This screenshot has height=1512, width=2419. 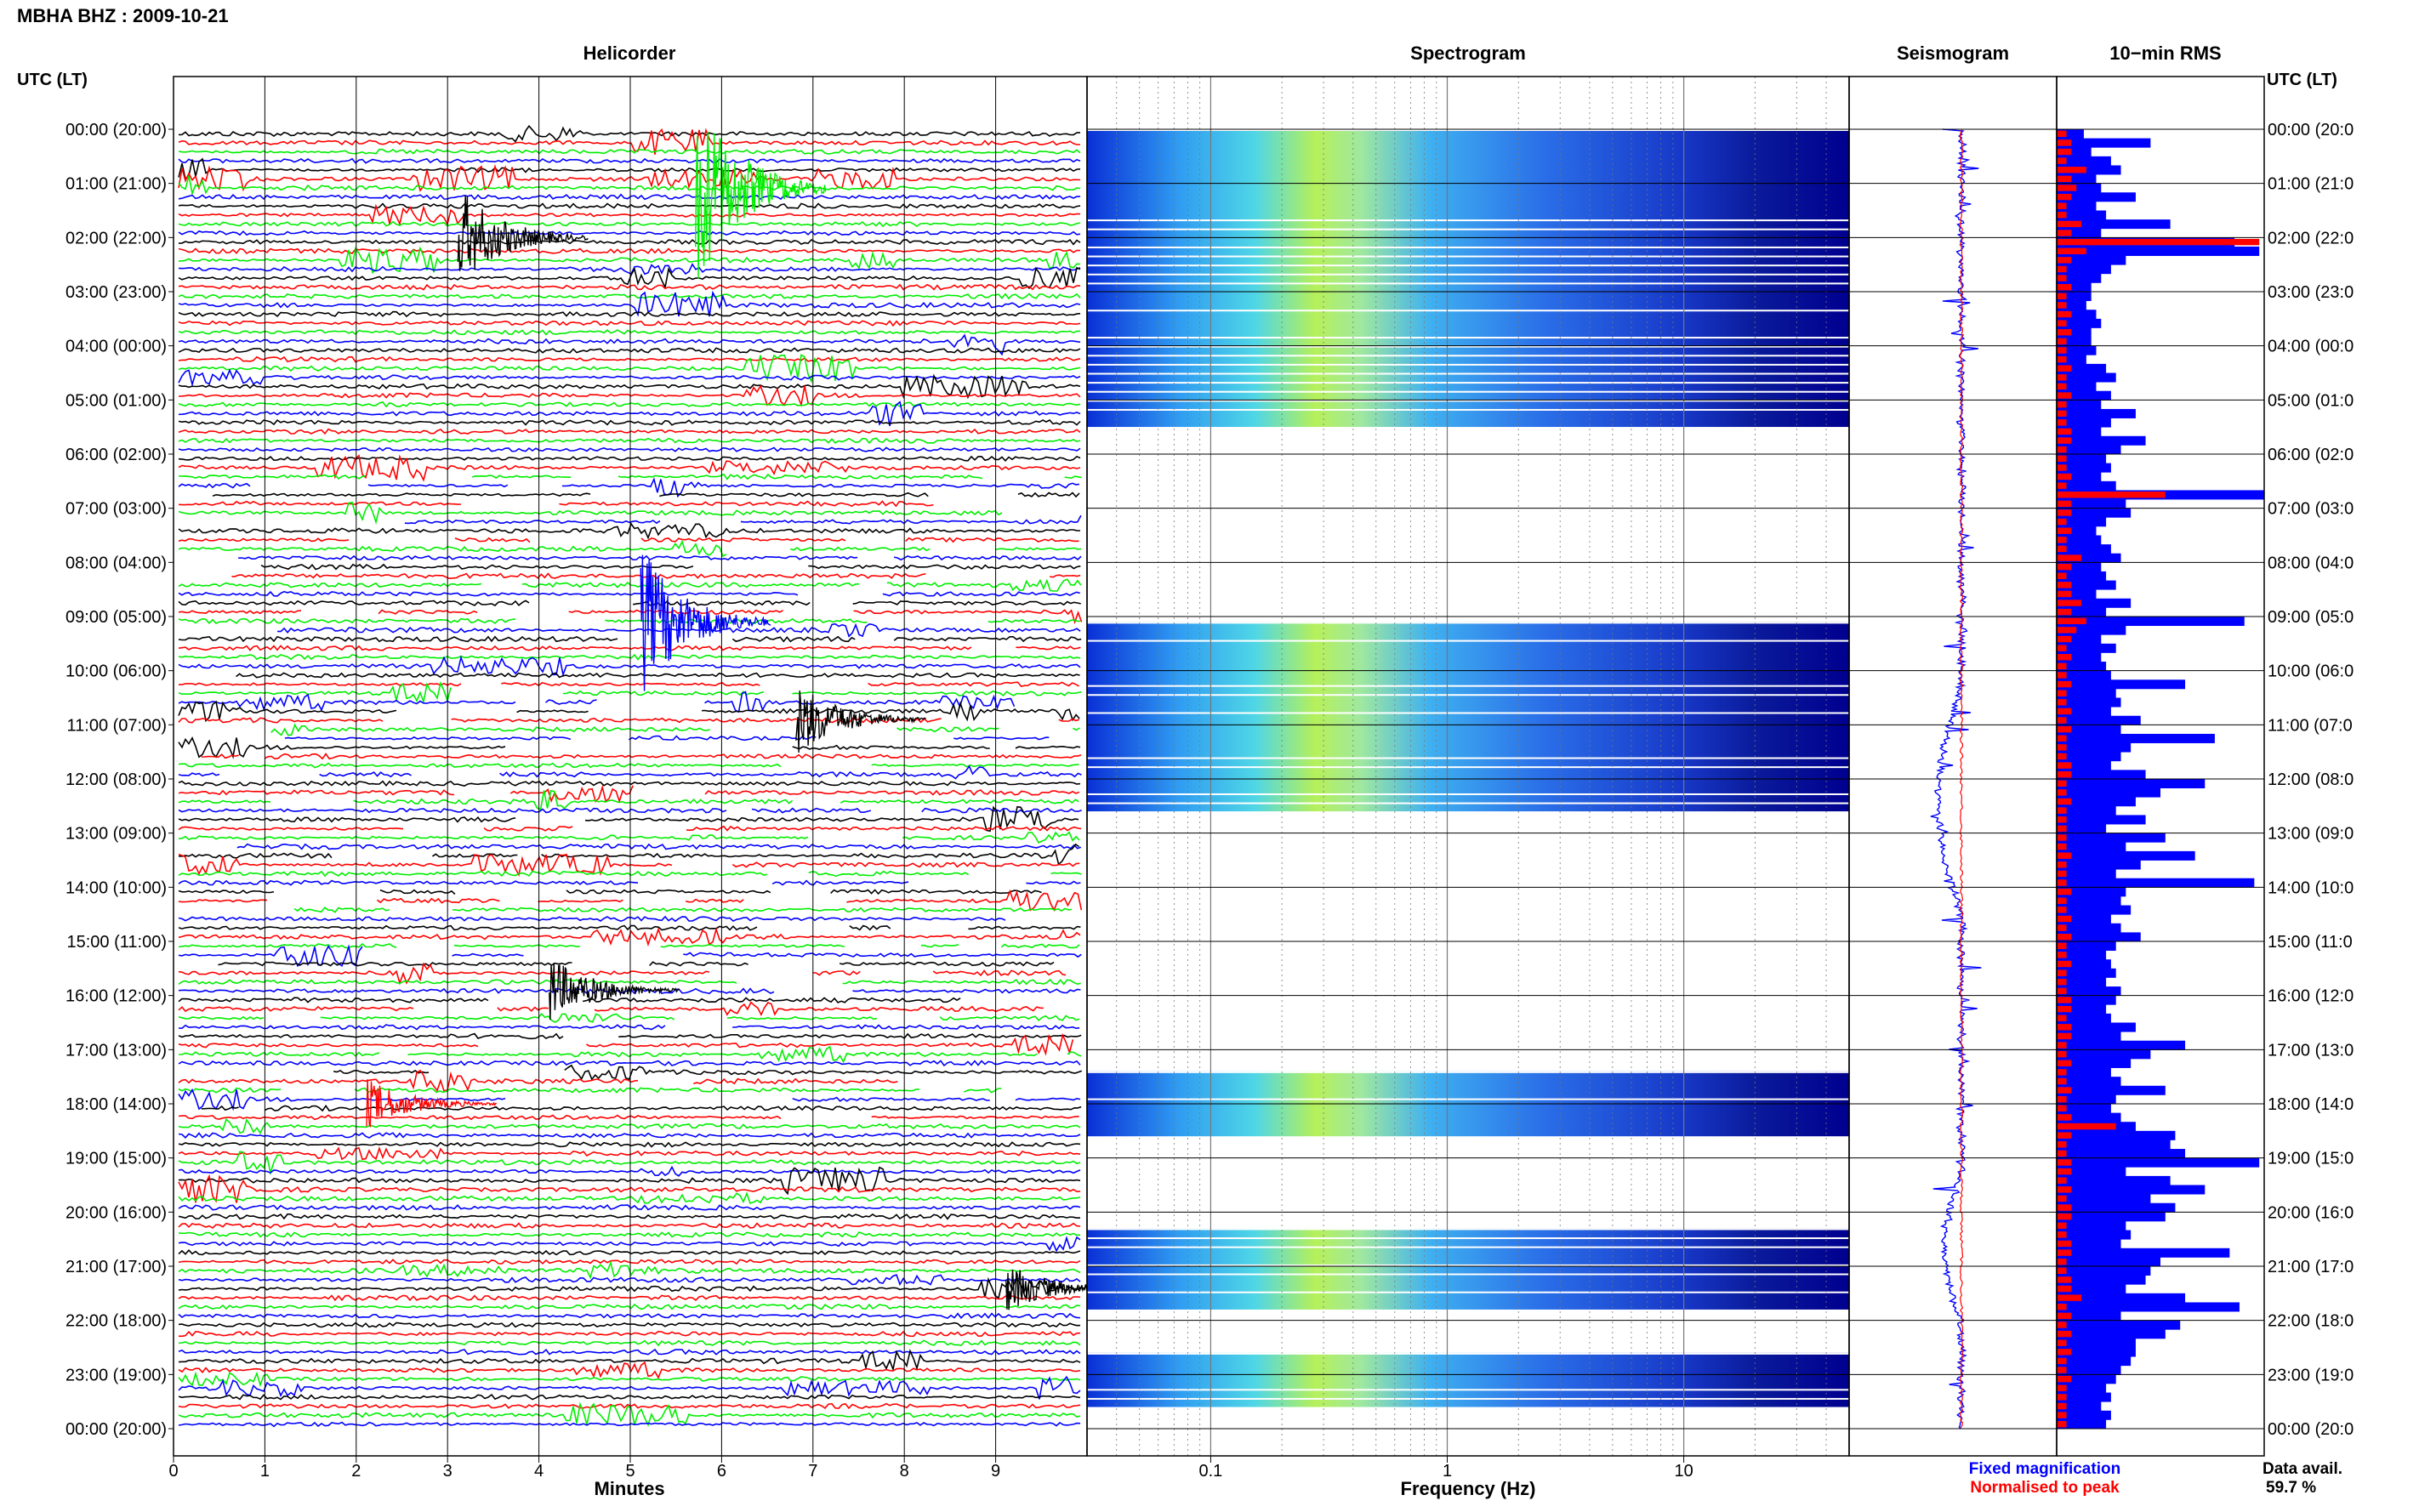 I want to click on minute-tick-label: 2, so click(x=356, y=1471).